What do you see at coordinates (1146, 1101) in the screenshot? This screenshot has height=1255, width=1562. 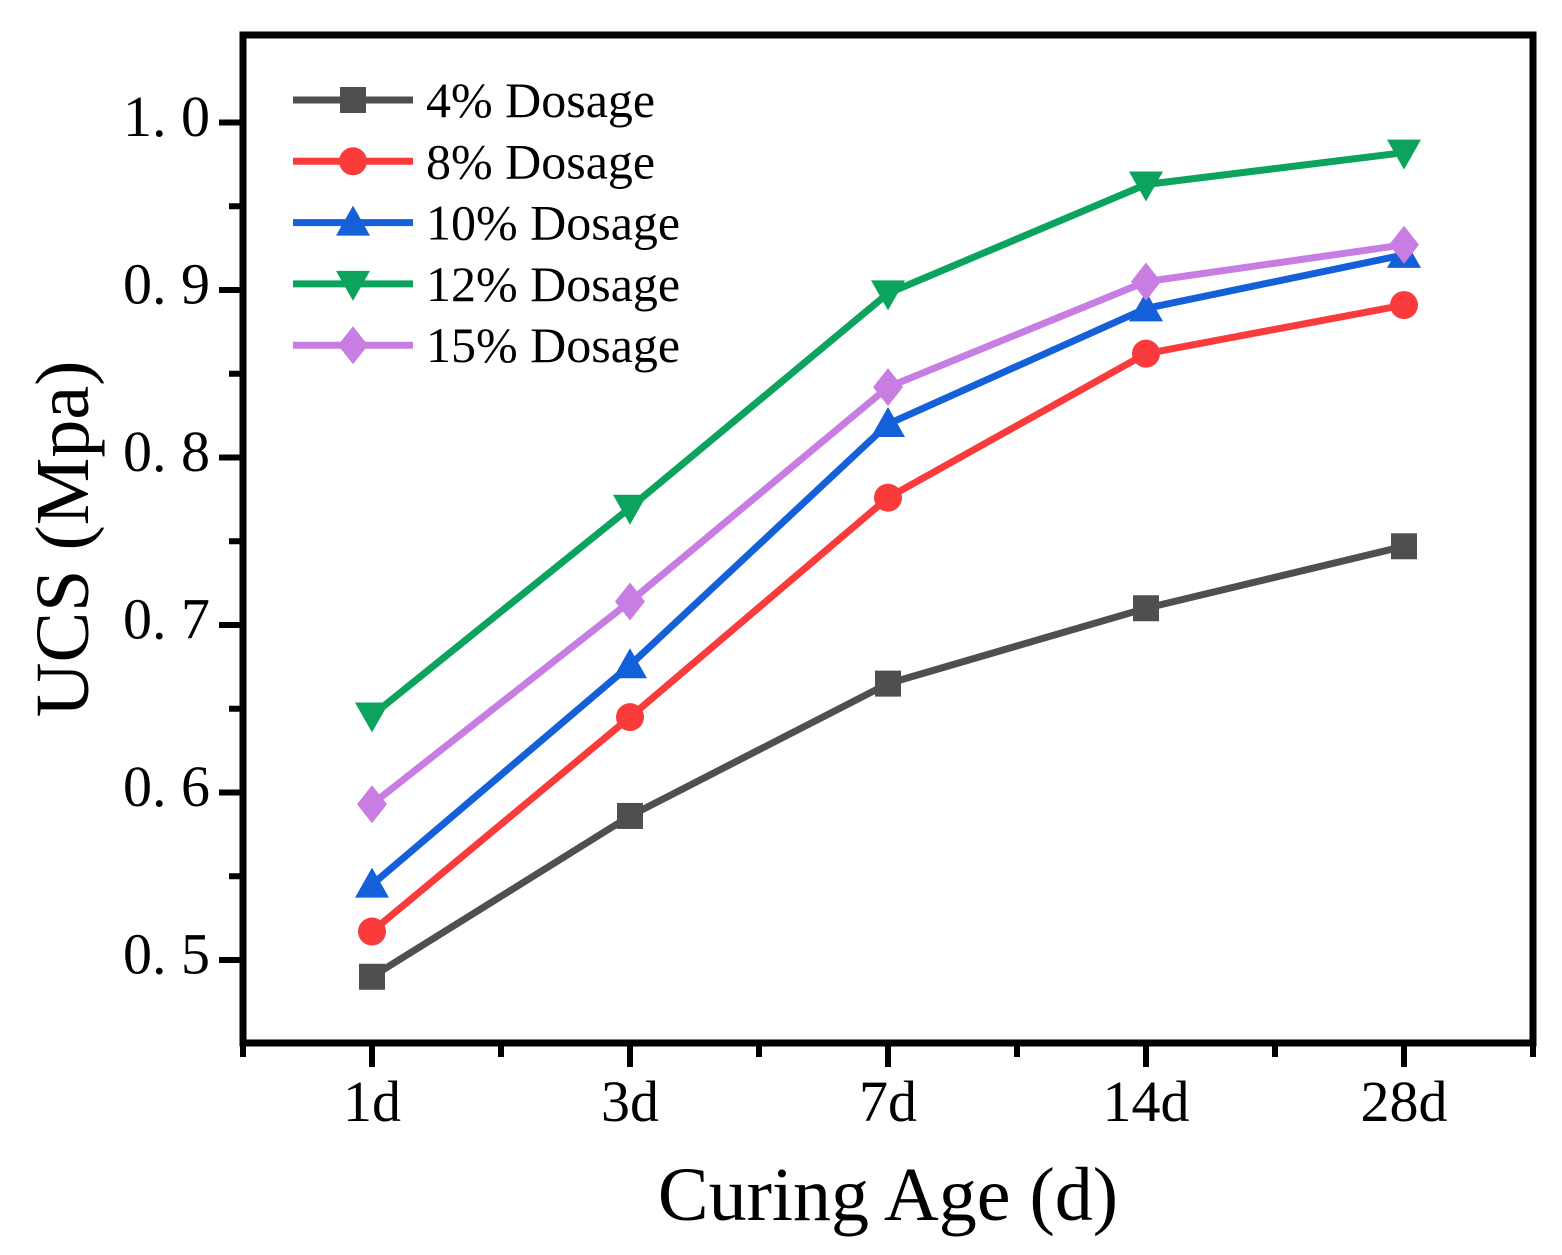 I see `x-axis-tick-label: 14d` at bounding box center [1146, 1101].